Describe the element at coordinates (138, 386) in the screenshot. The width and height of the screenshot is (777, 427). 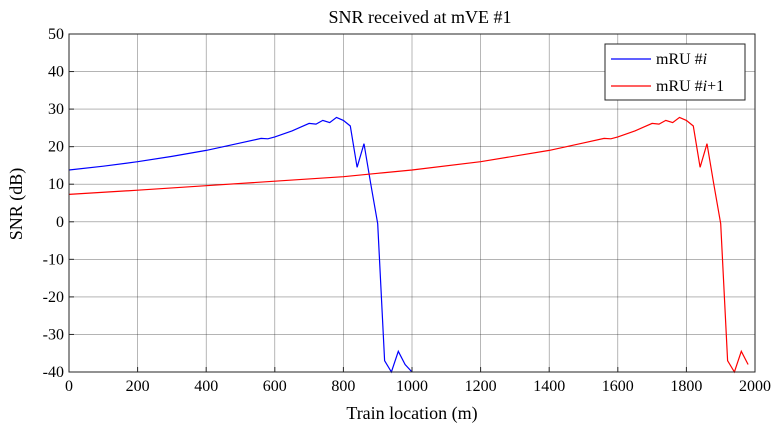
I see `x-tick-label: 200` at that location.